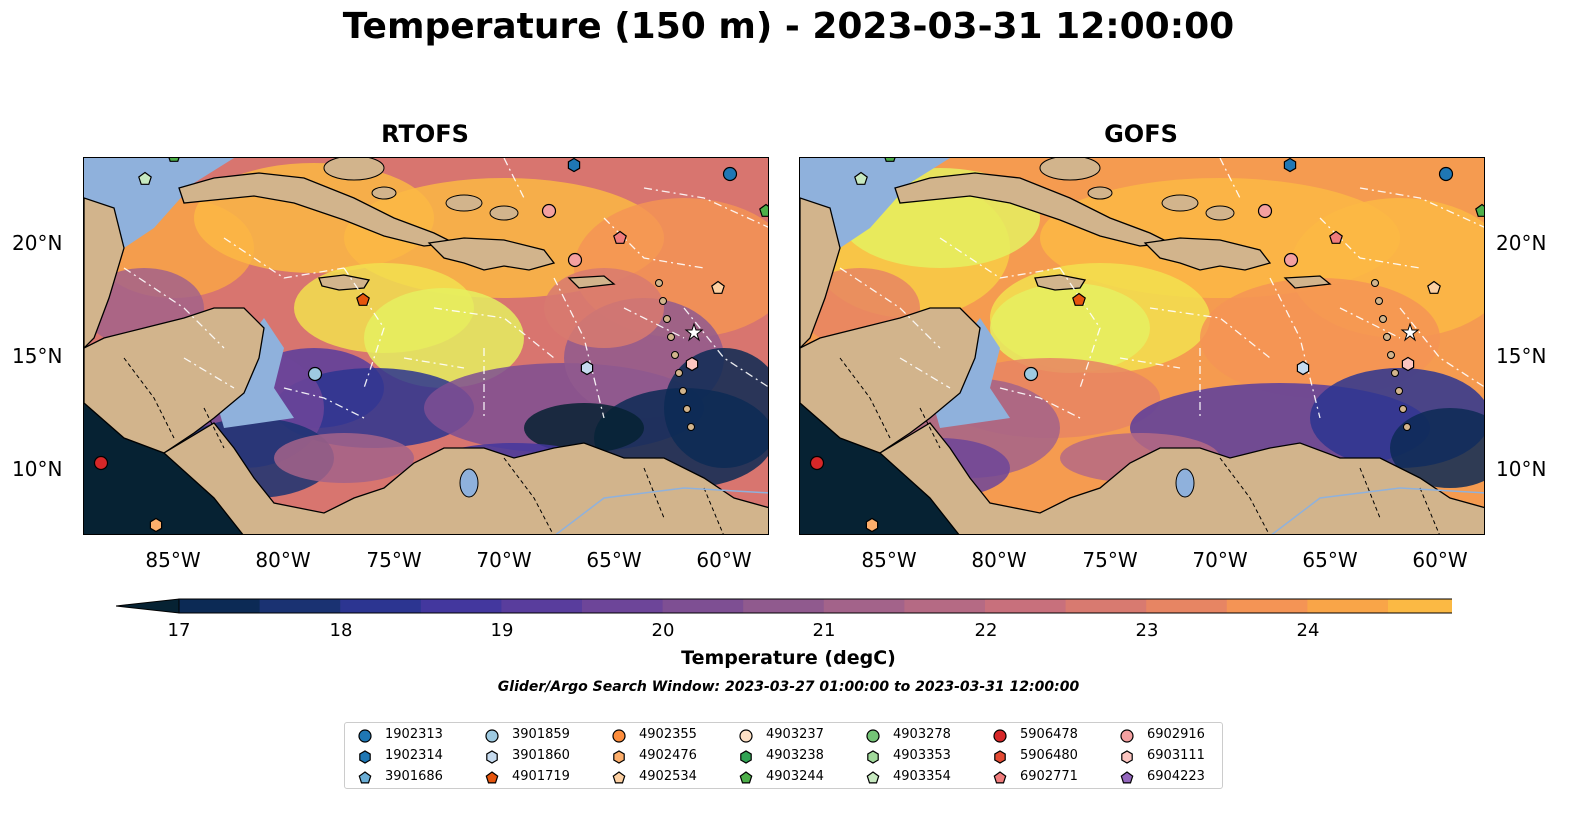  What do you see at coordinates (795, 755) in the screenshot?
I see `legend-label: 4903238` at bounding box center [795, 755].